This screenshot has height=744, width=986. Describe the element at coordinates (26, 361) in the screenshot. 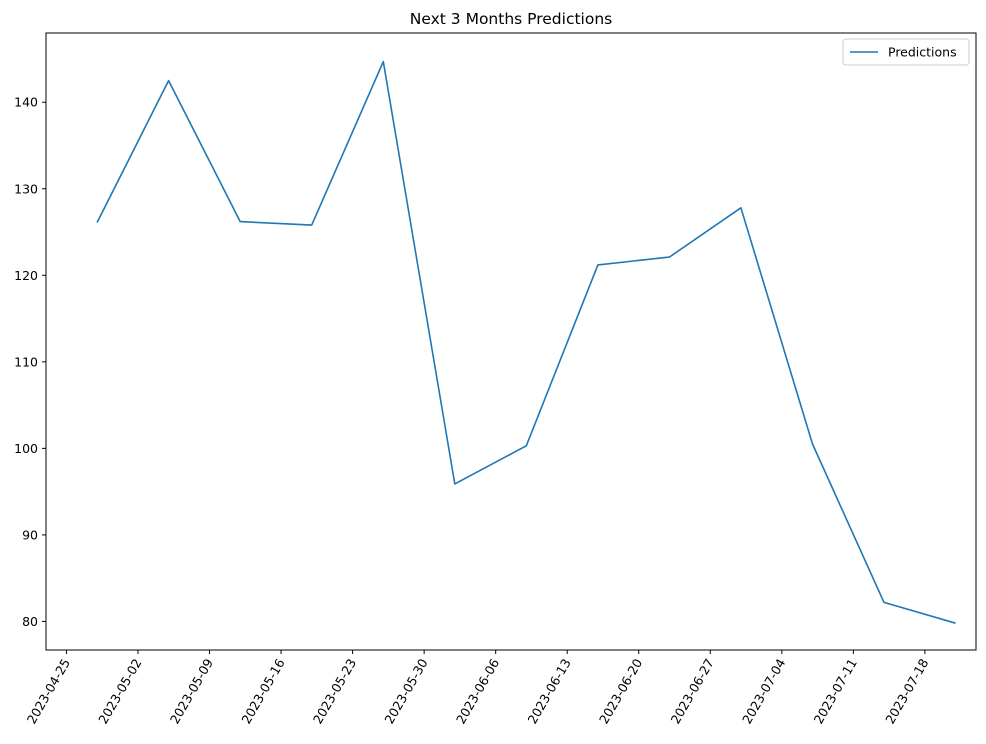

I see `y-tick-label: 110` at that location.